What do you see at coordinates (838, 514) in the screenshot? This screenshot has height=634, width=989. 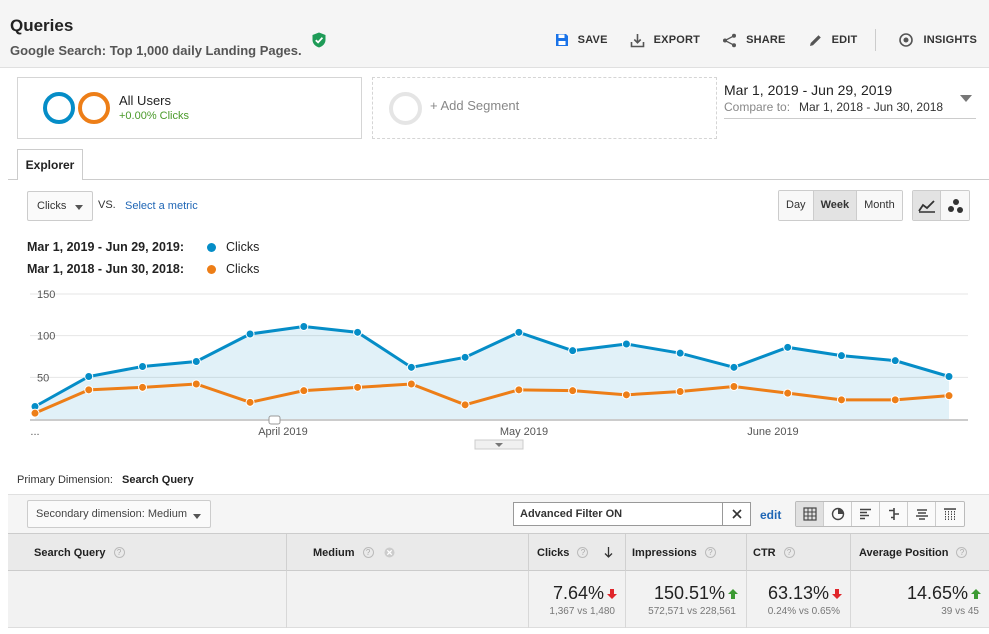 I see `pie-view-button` at bounding box center [838, 514].